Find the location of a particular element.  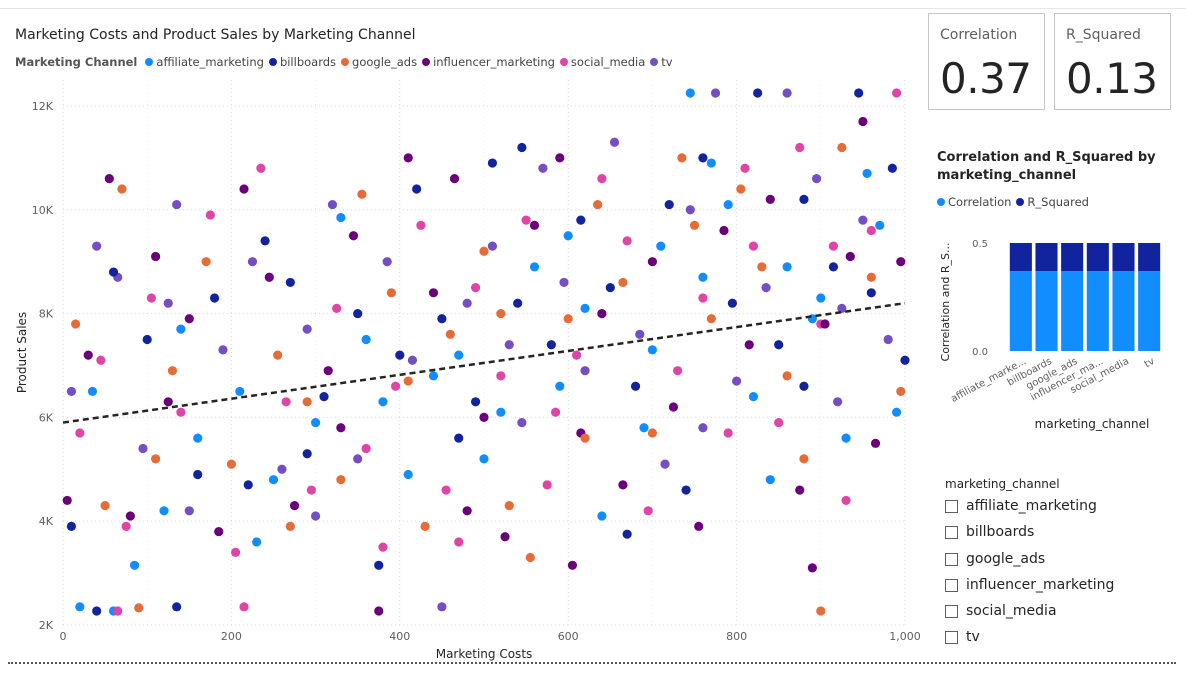

legend-item-social-media: social_media is located at coordinates (602, 62).